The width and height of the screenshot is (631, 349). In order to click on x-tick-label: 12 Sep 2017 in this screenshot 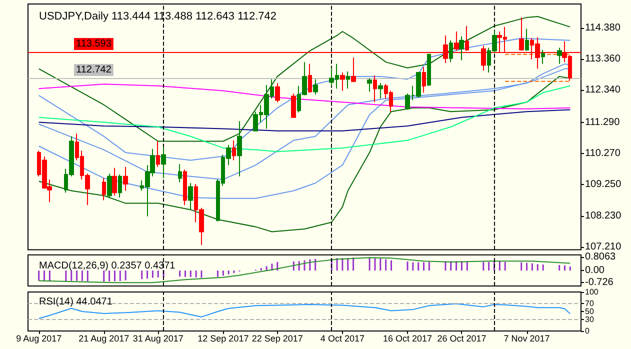, I will do `click(223, 339)`.